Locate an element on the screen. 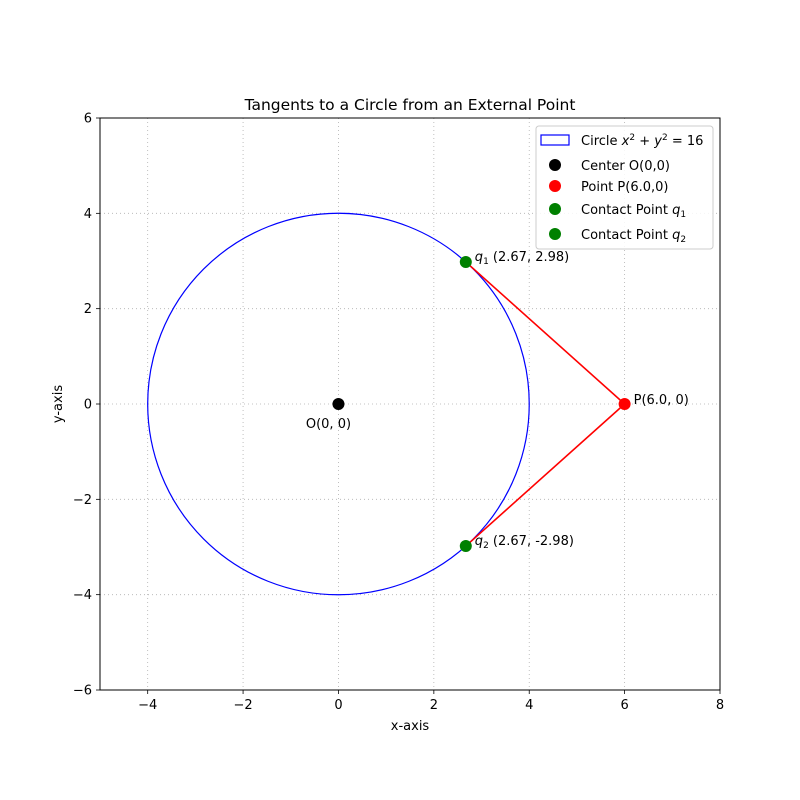  x-tick-label: 6 is located at coordinates (624, 705).